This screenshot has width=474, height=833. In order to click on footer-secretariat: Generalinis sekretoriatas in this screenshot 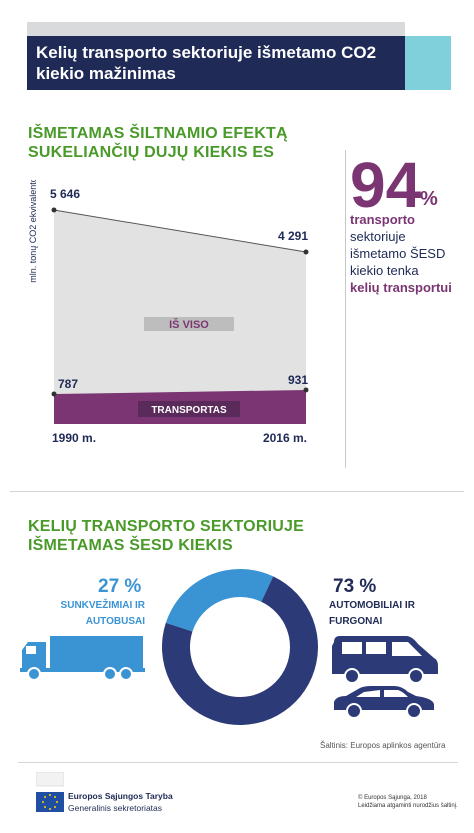, I will do `click(115, 808)`.